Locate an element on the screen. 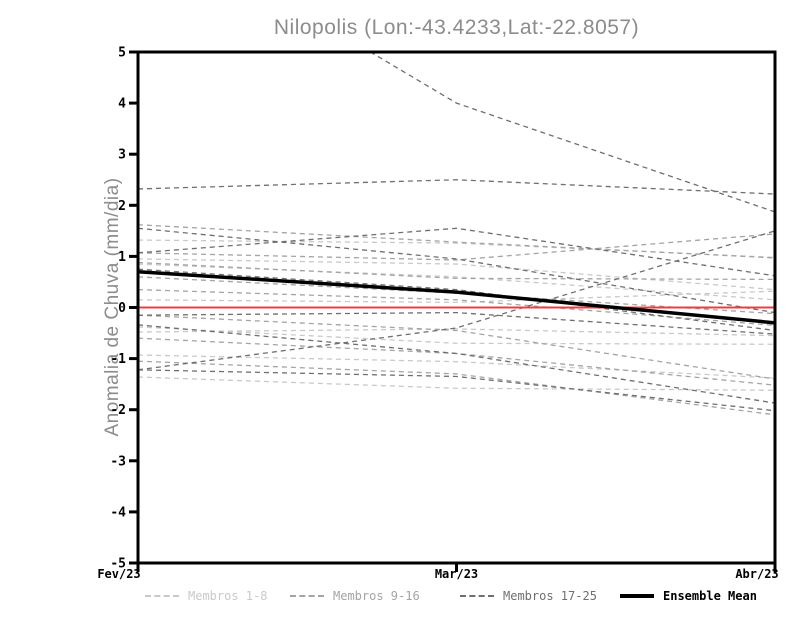 This screenshot has height=618, width=800. ensemble-mean-line is located at coordinates (456, 297).